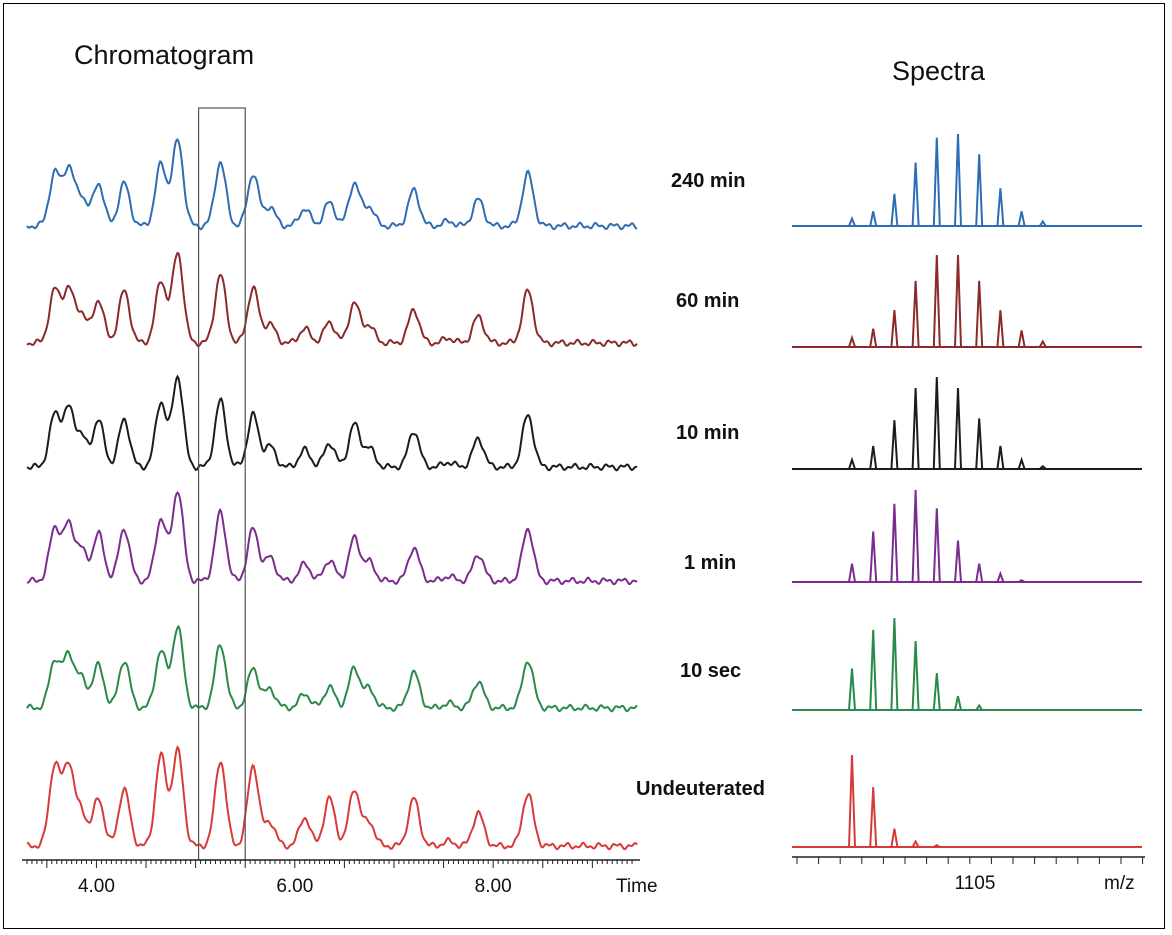 This screenshot has width=1172, height=935. Describe the element at coordinates (708, 181) in the screenshot. I see `row-label-240-min: 240 min` at that location.